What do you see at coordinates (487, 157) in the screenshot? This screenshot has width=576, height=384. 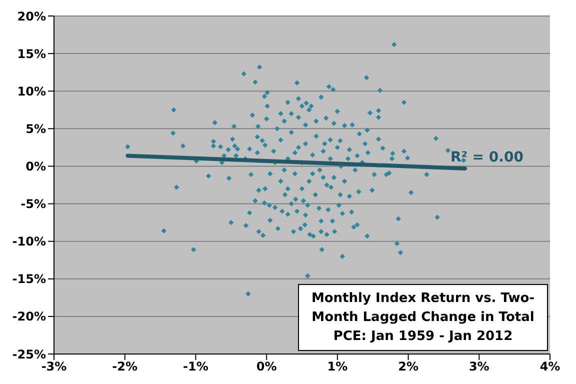 I see `annotation: R² = 0.00` at bounding box center [487, 157].